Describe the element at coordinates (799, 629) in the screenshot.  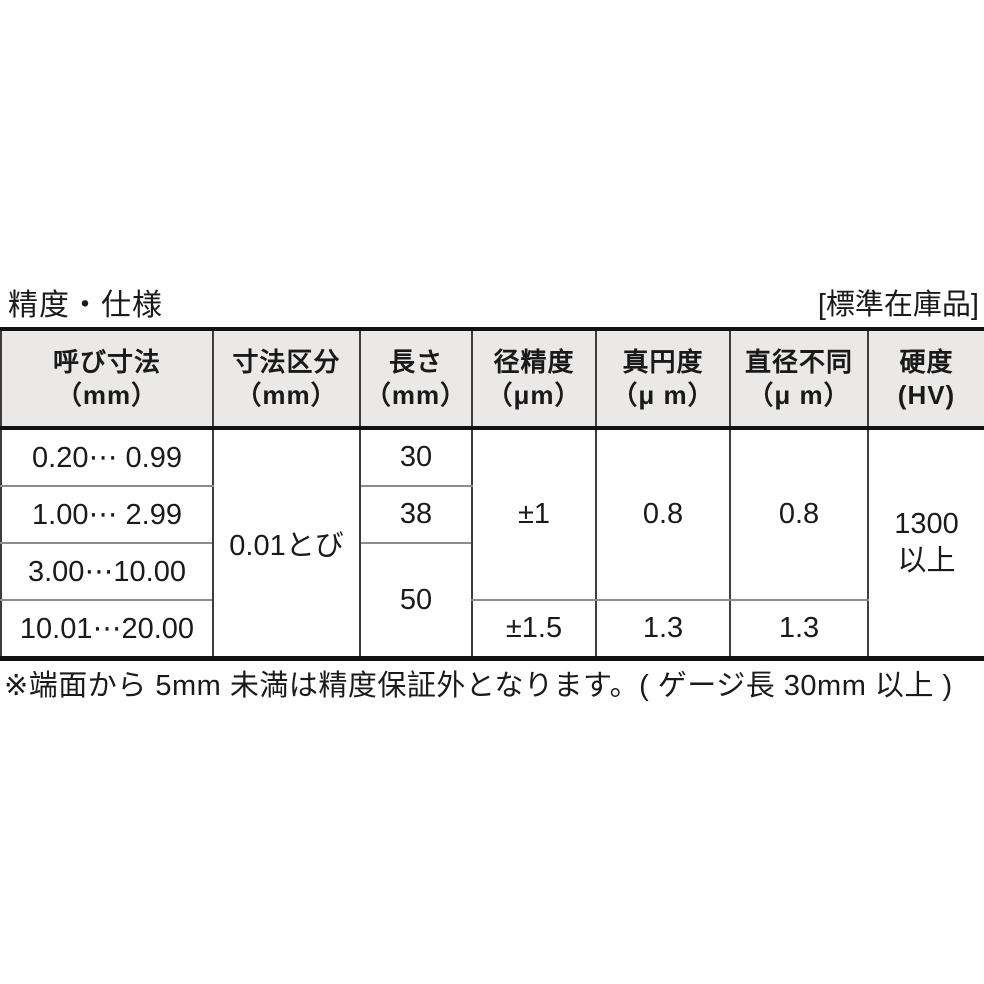
I see `cell-diameter-variation-large: 1.3` at that location.